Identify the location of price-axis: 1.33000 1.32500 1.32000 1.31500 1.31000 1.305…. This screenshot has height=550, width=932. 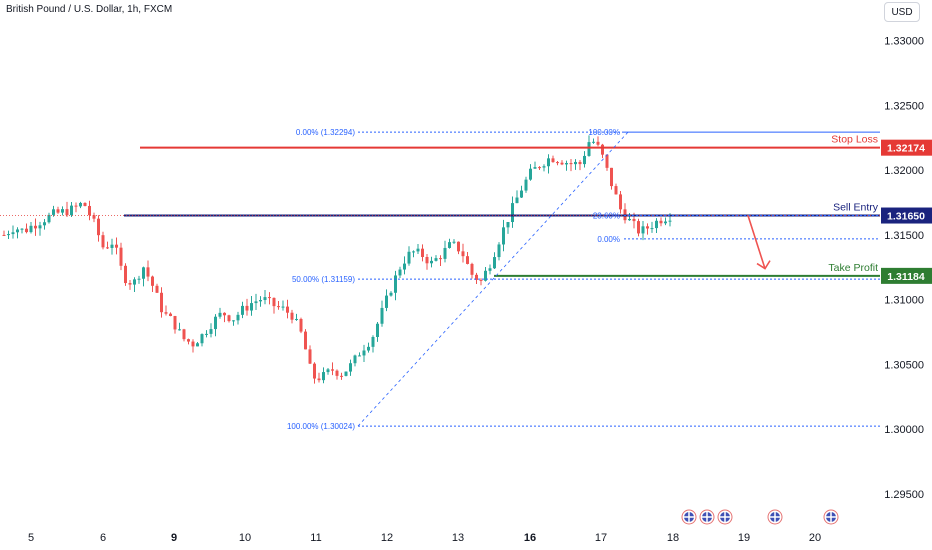
(906, 275).